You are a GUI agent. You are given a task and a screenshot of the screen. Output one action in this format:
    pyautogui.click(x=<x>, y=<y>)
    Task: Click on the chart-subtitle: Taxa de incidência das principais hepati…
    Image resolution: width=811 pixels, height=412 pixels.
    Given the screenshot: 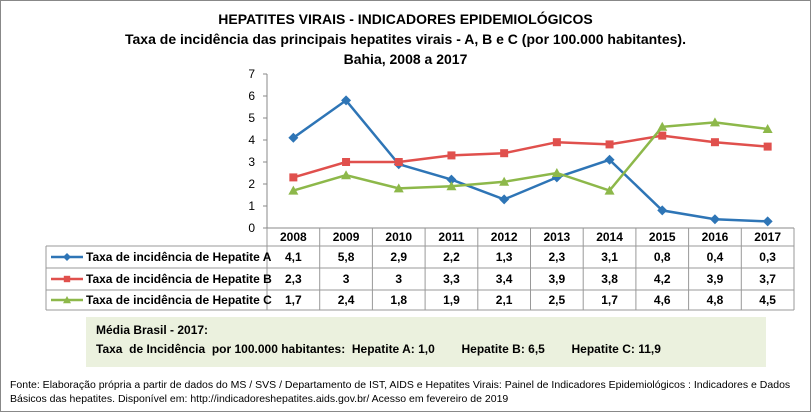 What is the action you would take?
    pyautogui.click(x=405, y=39)
    